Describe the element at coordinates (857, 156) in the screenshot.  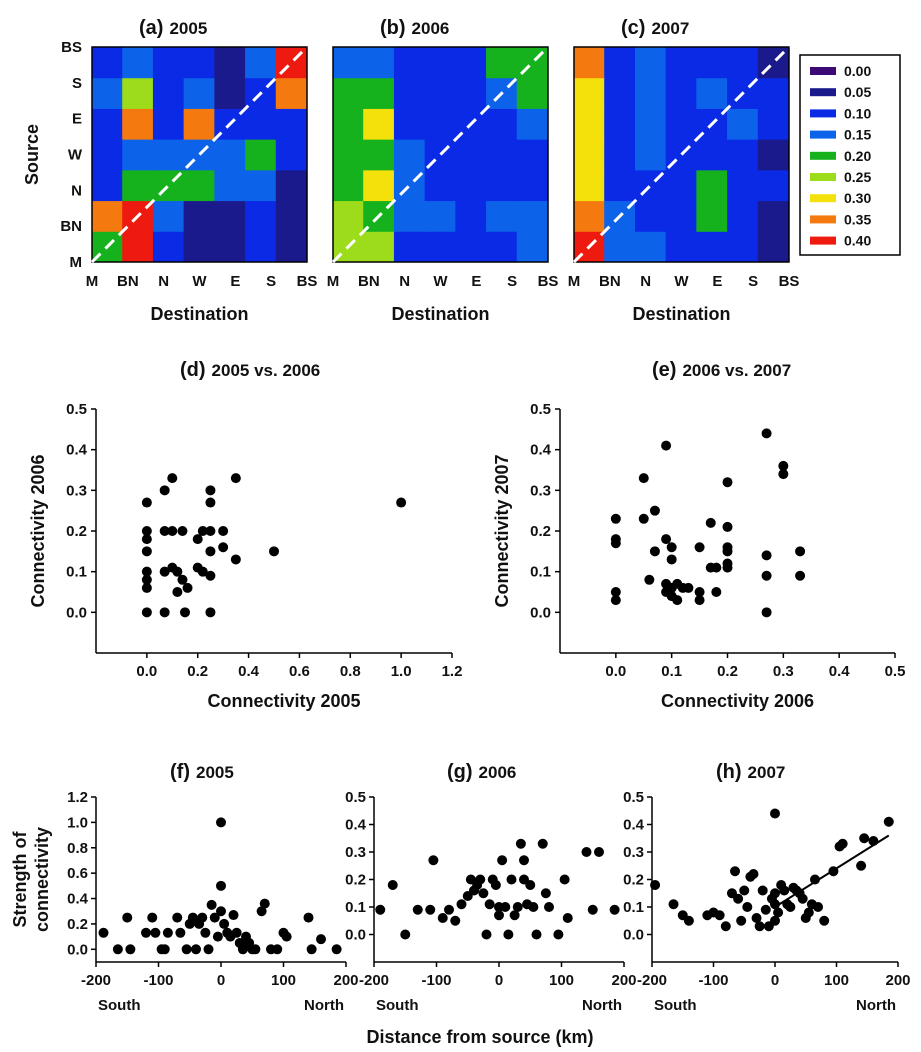
I see `legend-label: 0.20` at that location.